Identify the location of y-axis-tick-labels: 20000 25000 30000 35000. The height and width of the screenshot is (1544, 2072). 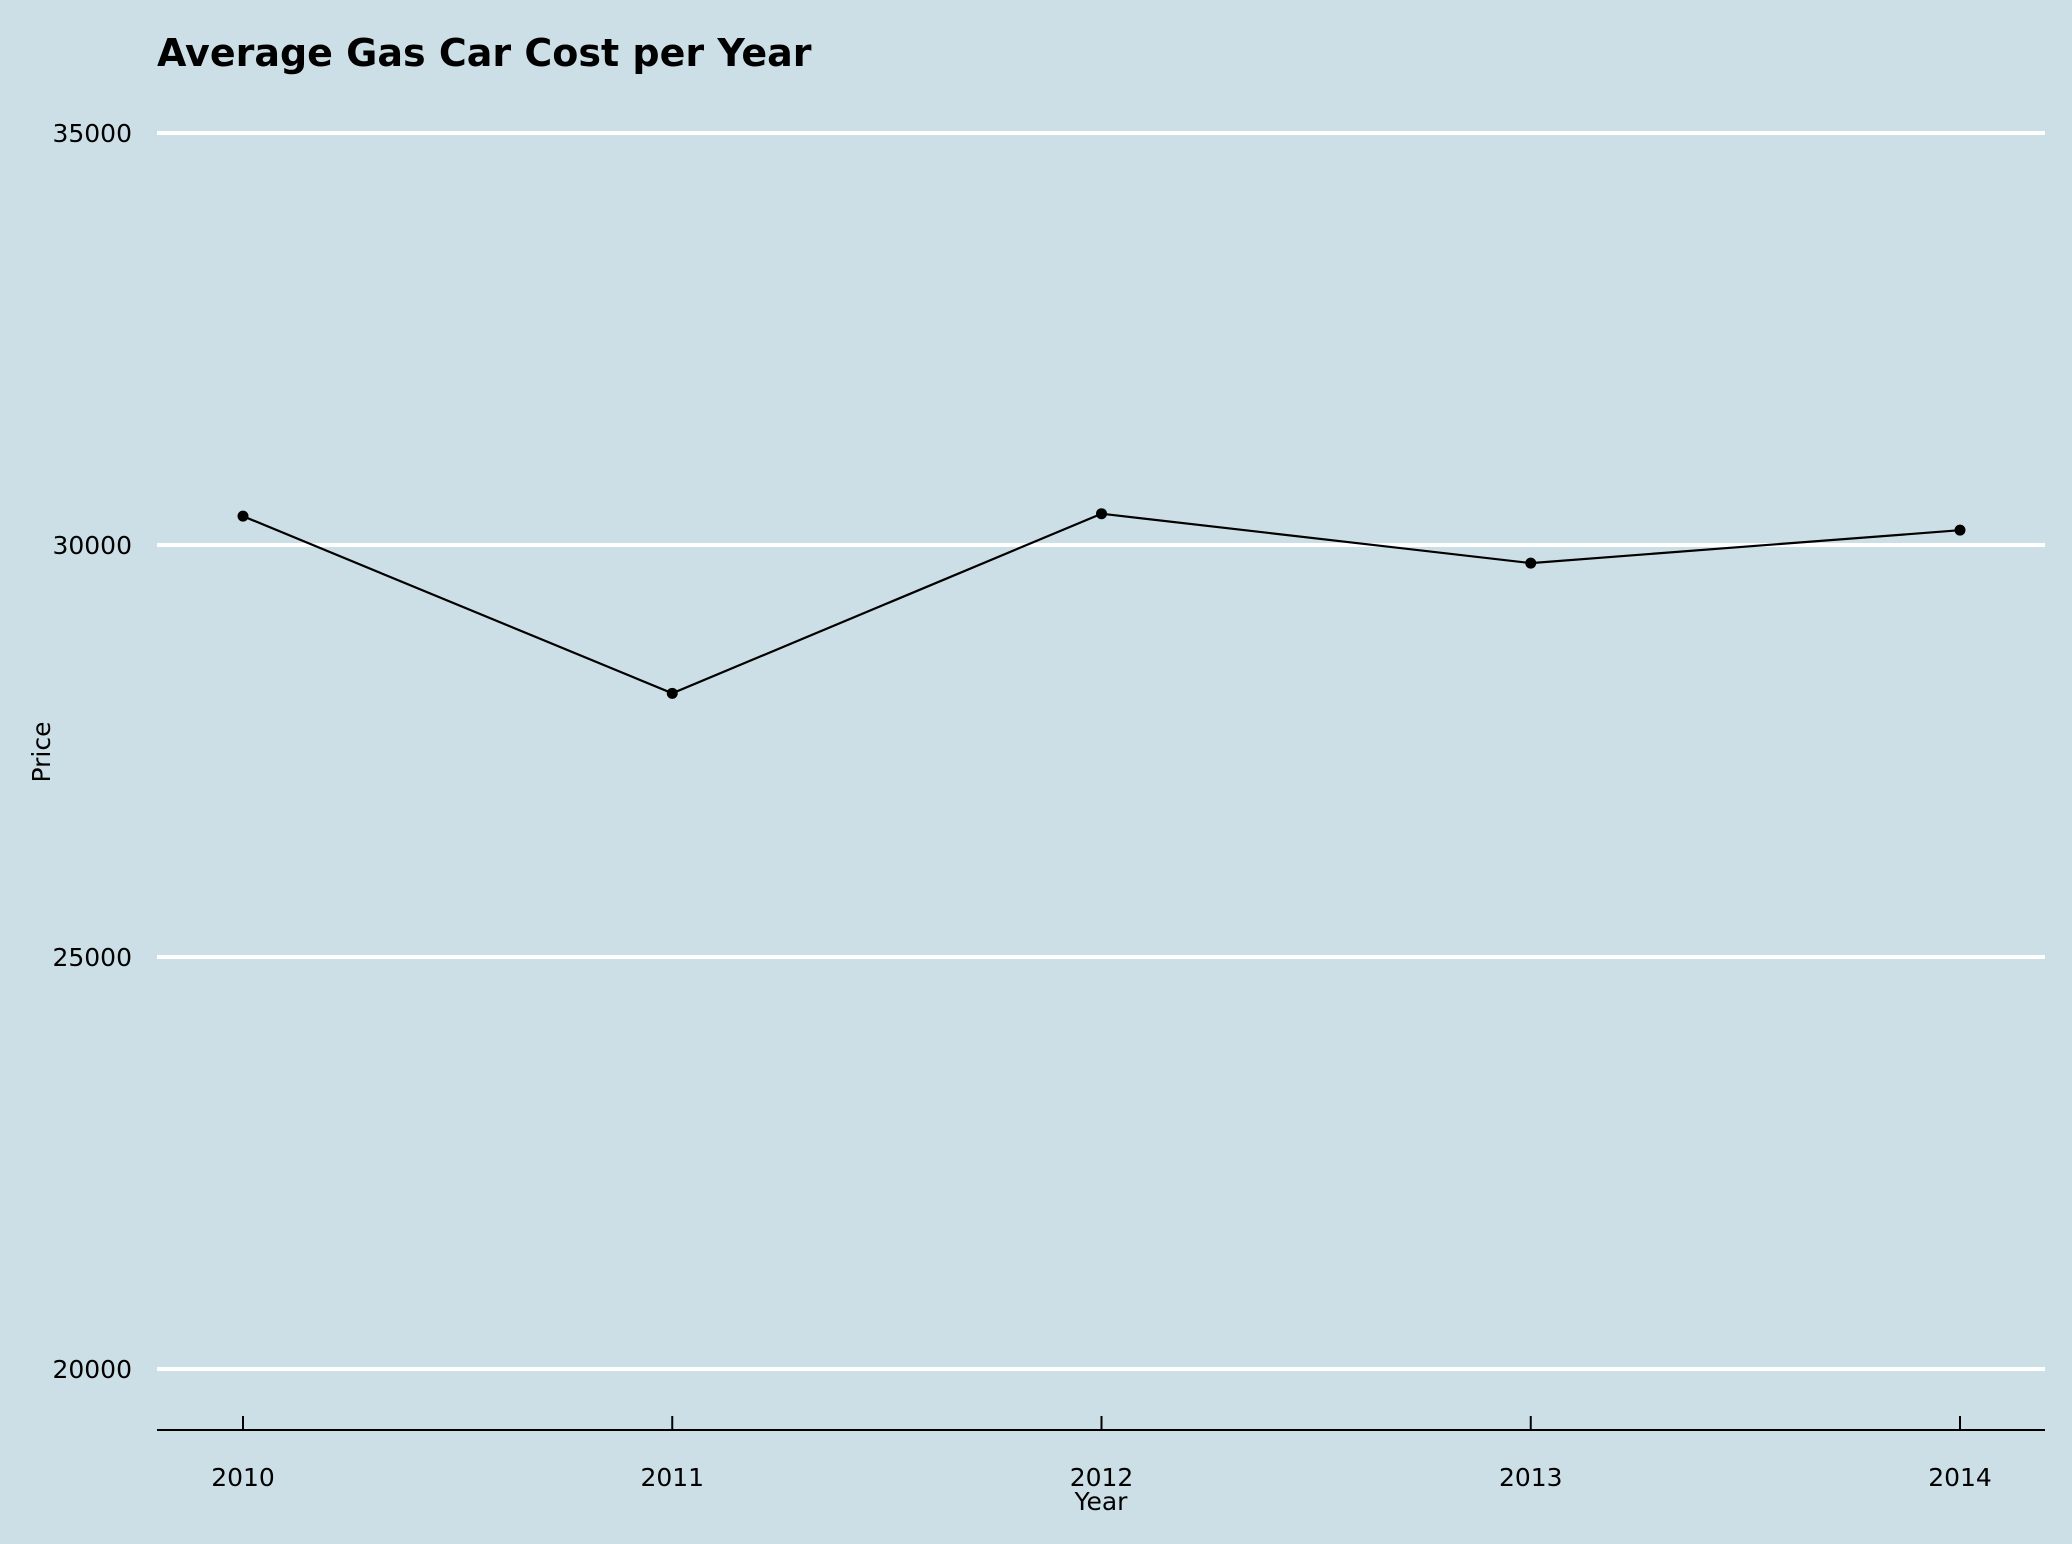
(92, 751).